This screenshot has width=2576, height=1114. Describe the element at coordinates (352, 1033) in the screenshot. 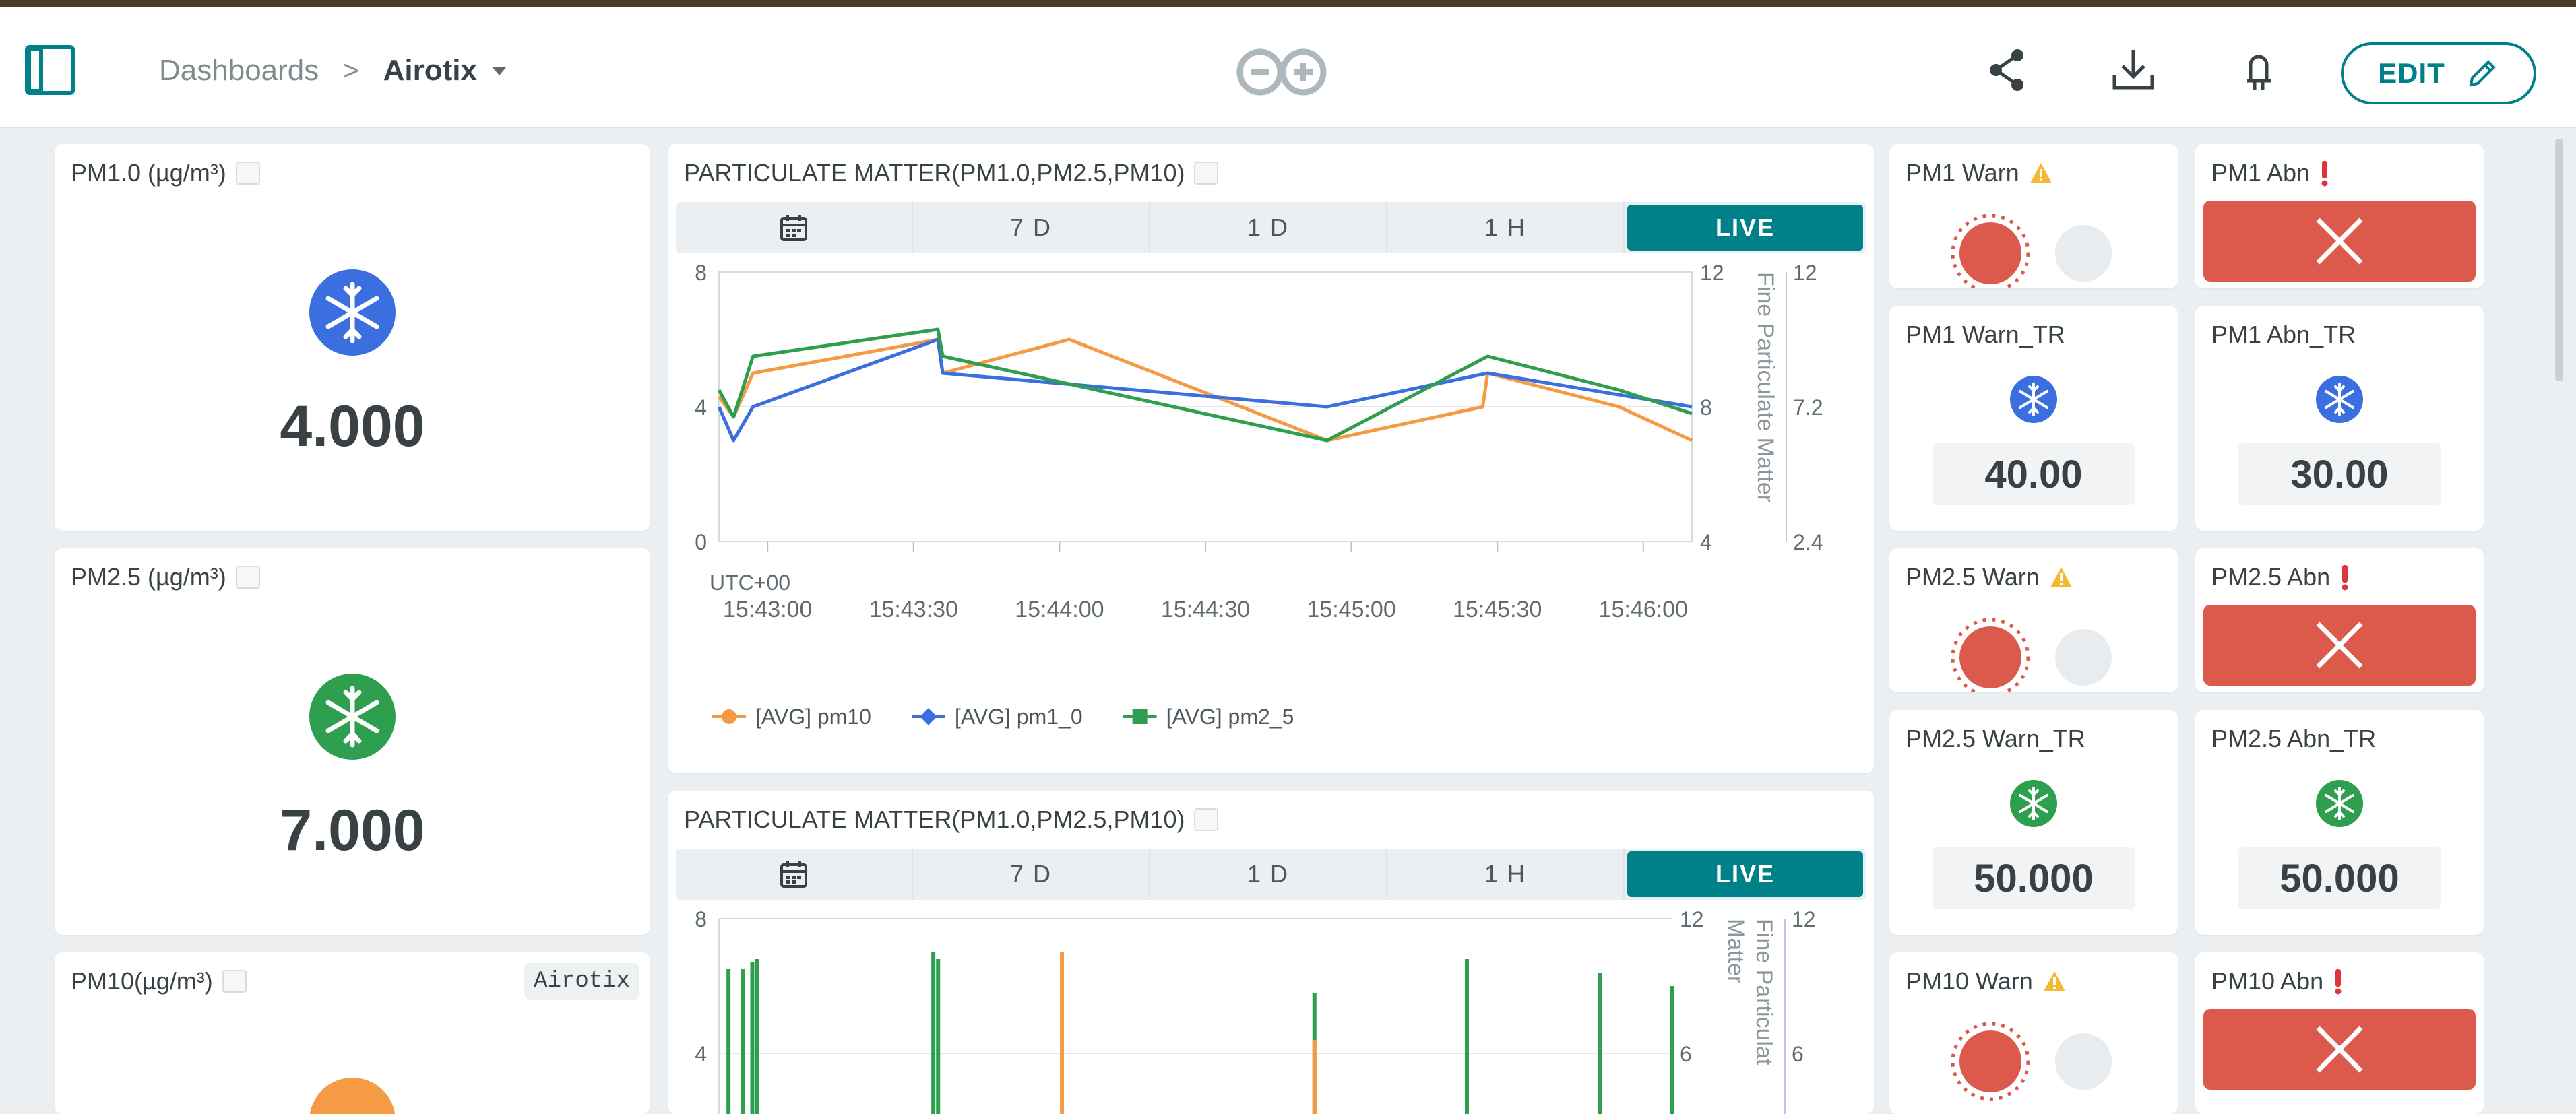

I see `pm10-value-widget: PM10(µg/m³) Airotix` at that location.